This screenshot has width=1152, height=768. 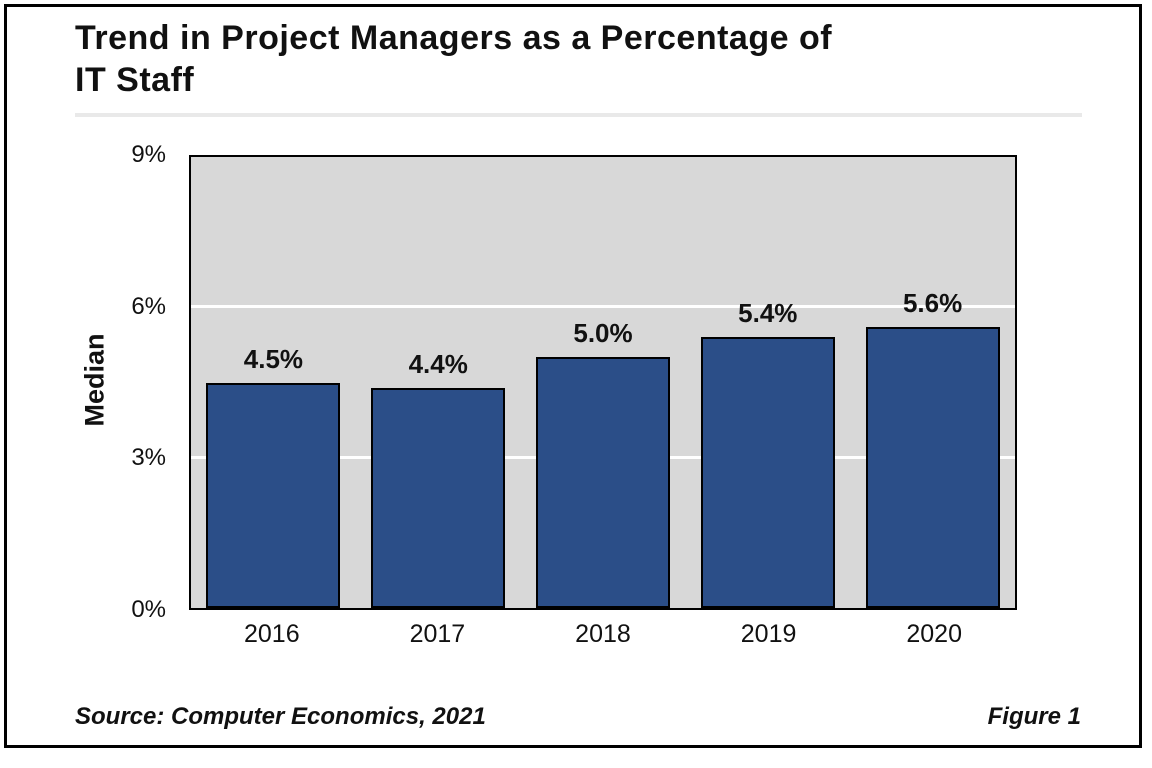 I want to click on gridline, so click(x=603, y=307).